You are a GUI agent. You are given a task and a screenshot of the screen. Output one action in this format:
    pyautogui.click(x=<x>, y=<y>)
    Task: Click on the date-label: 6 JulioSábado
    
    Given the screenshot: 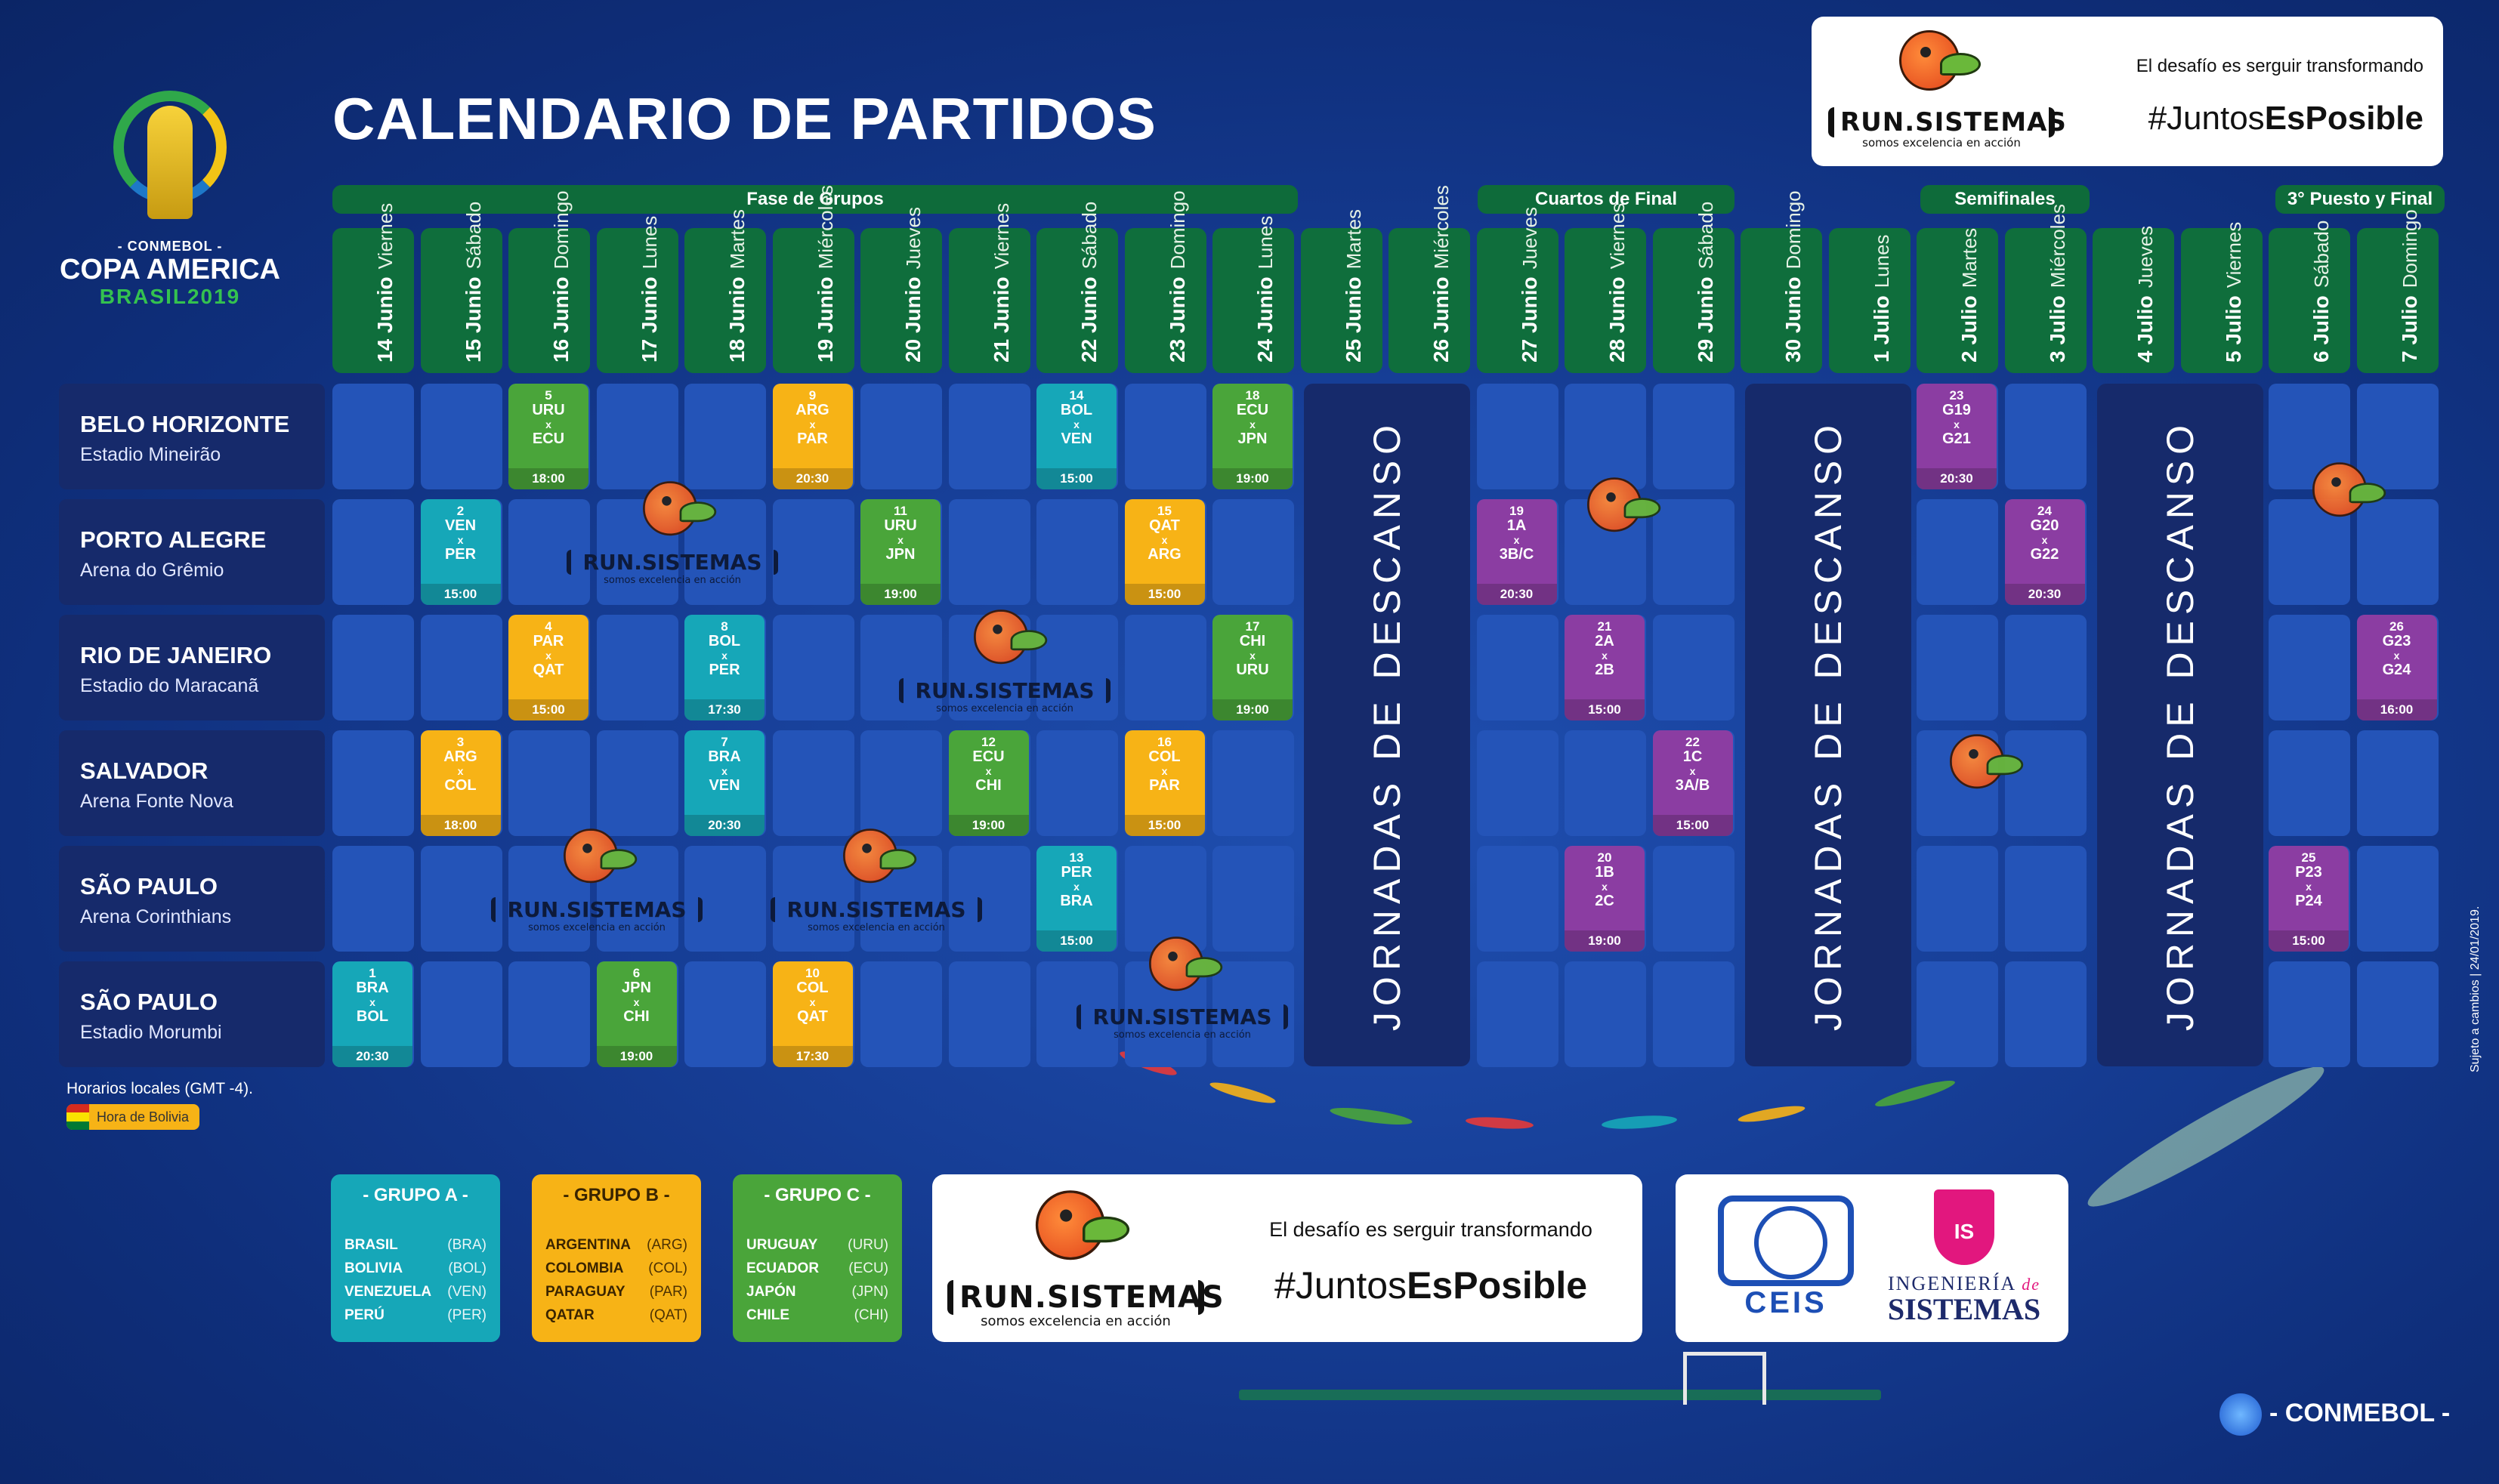 What is the action you would take?
    pyautogui.click(x=2321, y=291)
    